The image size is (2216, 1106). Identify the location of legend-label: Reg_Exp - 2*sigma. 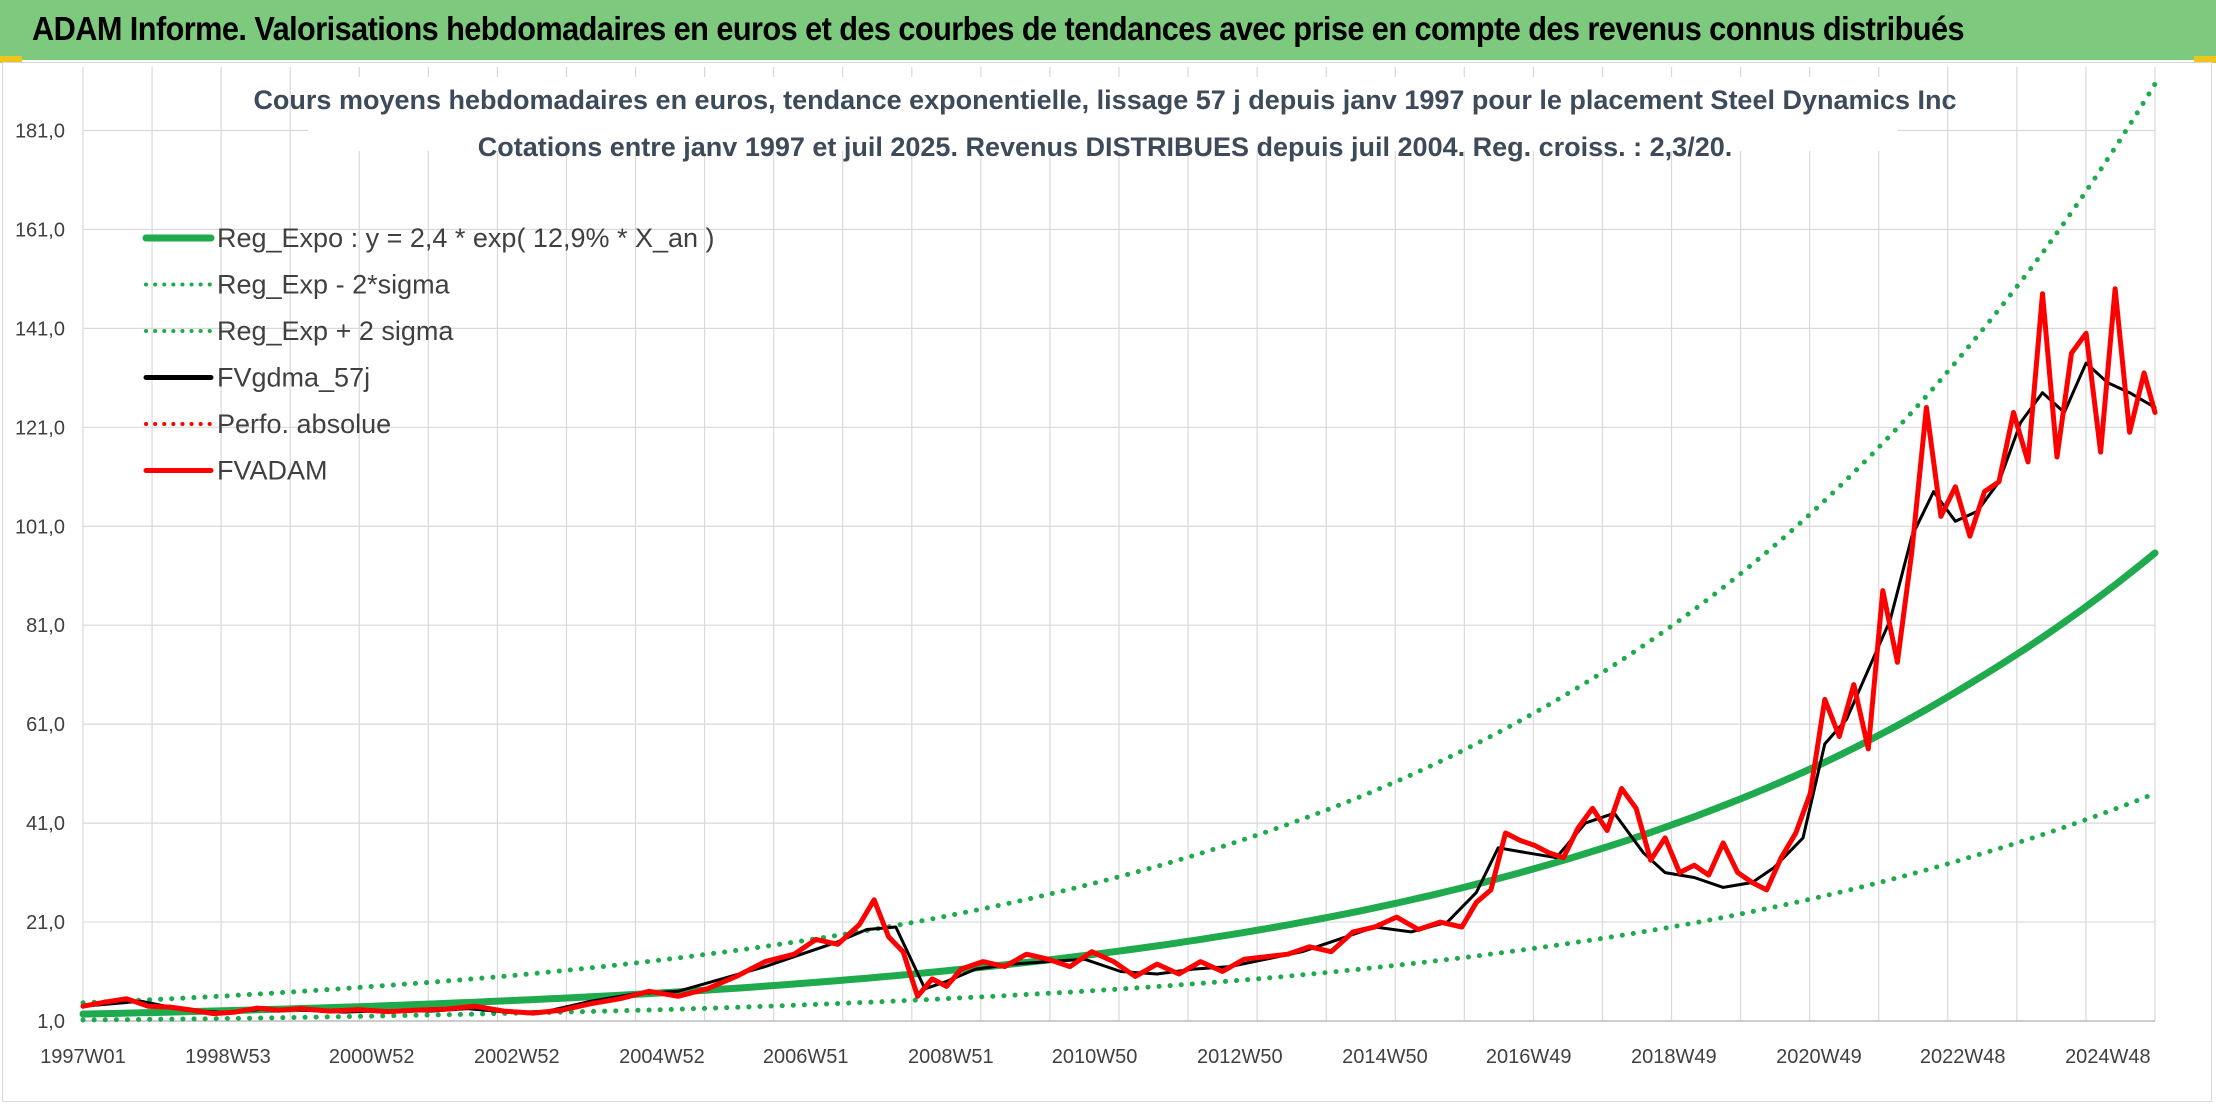
(334, 285).